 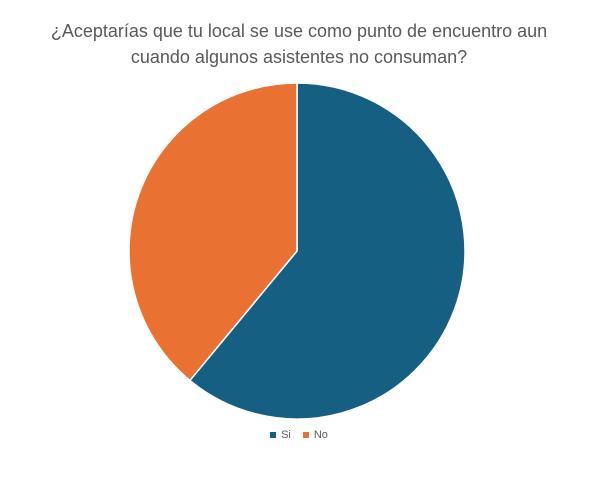 I want to click on legend-label-si: Si, so click(x=286, y=435).